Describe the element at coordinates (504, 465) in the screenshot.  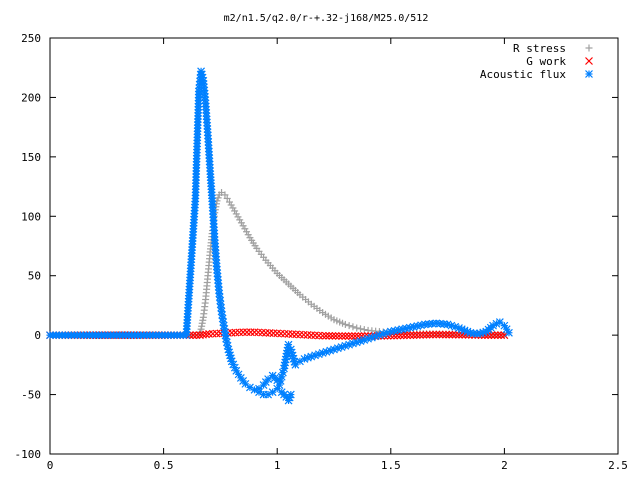
I see `x-tick-label: 2` at that location.